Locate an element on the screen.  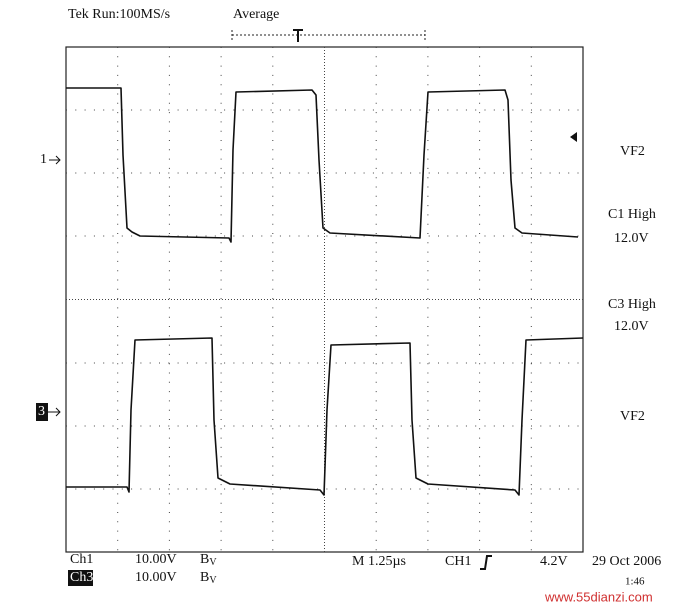
time: 1:46 is located at coordinates (635, 582).